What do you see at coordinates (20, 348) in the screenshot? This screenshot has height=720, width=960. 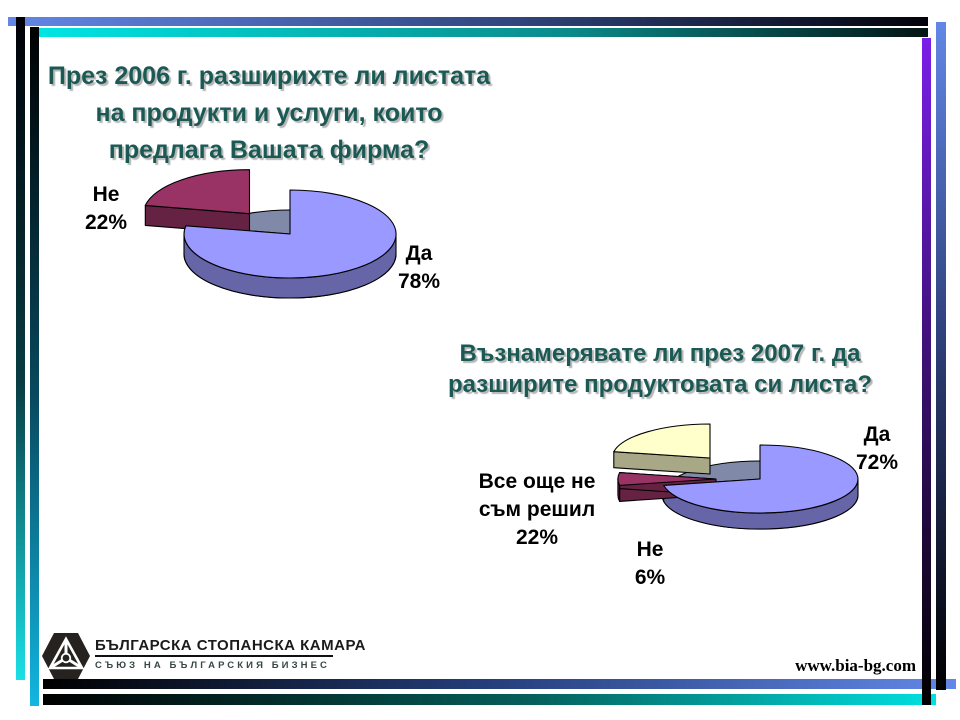 I see `left-border-bar-outer` at bounding box center [20, 348].